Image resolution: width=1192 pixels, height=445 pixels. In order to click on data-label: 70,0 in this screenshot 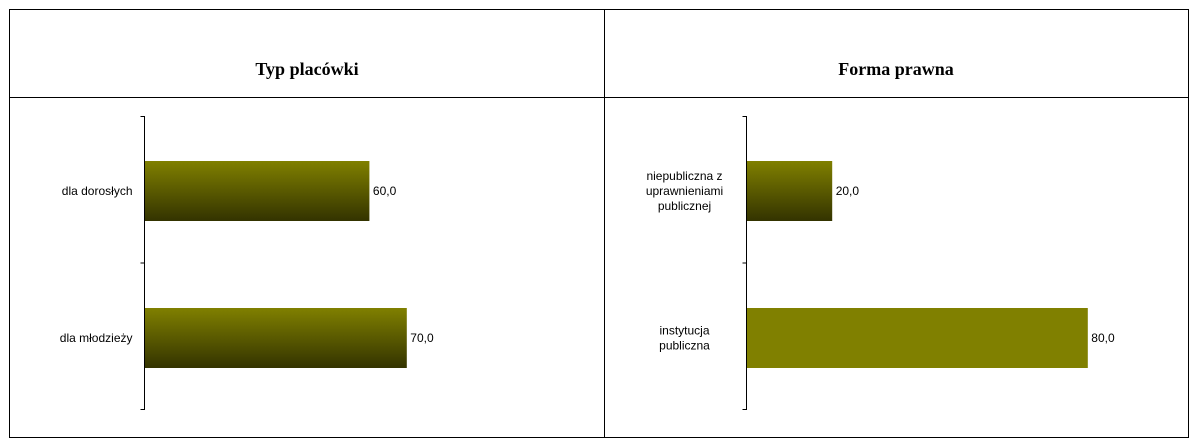, I will do `click(422, 338)`.